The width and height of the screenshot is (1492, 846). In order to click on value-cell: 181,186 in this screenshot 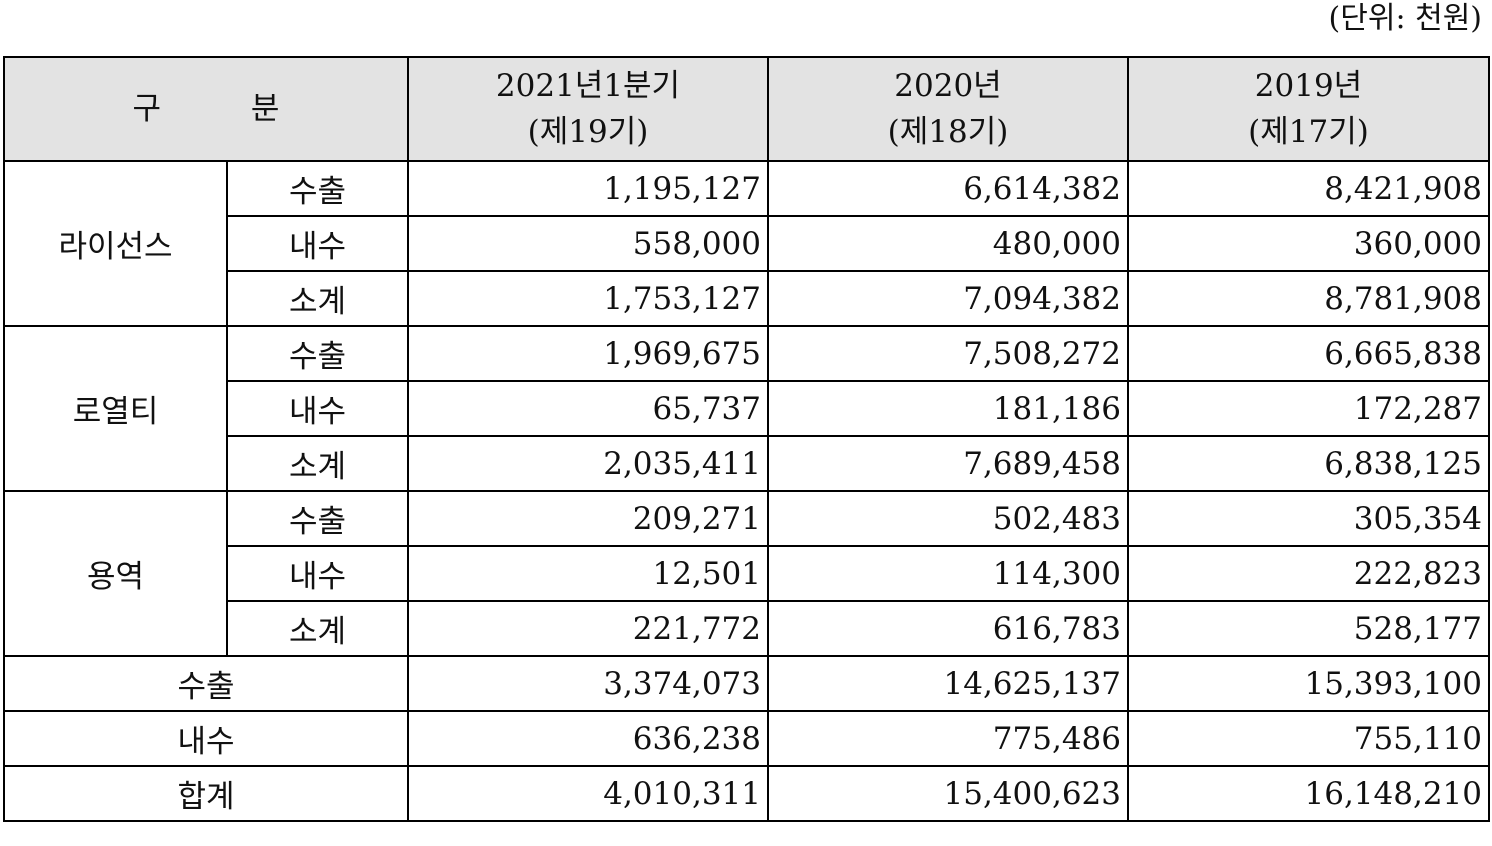, I will do `click(948, 408)`.